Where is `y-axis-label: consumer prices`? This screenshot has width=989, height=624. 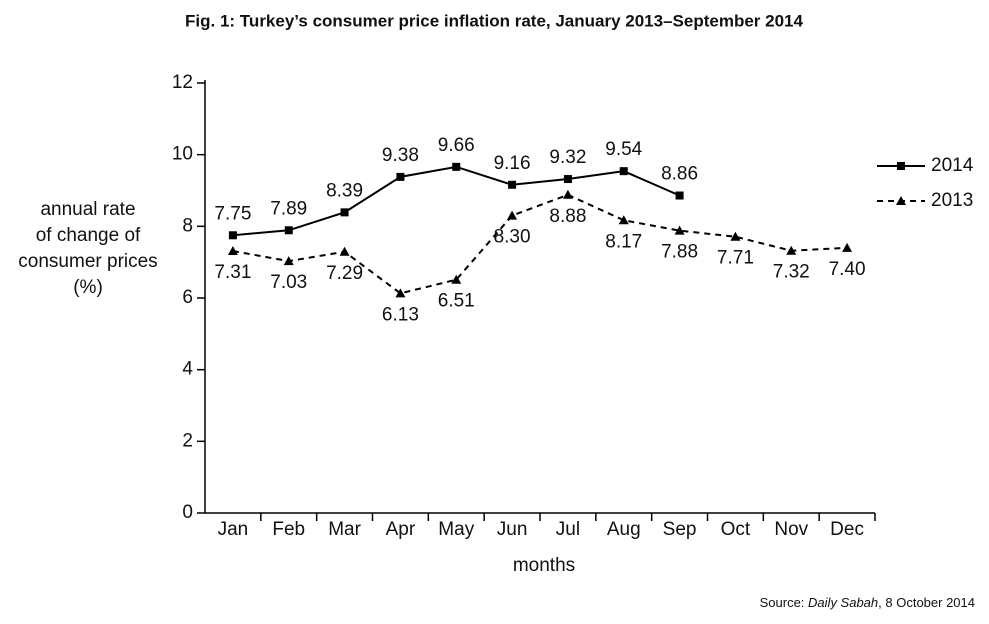
y-axis-label: consumer prices is located at coordinates (87, 261).